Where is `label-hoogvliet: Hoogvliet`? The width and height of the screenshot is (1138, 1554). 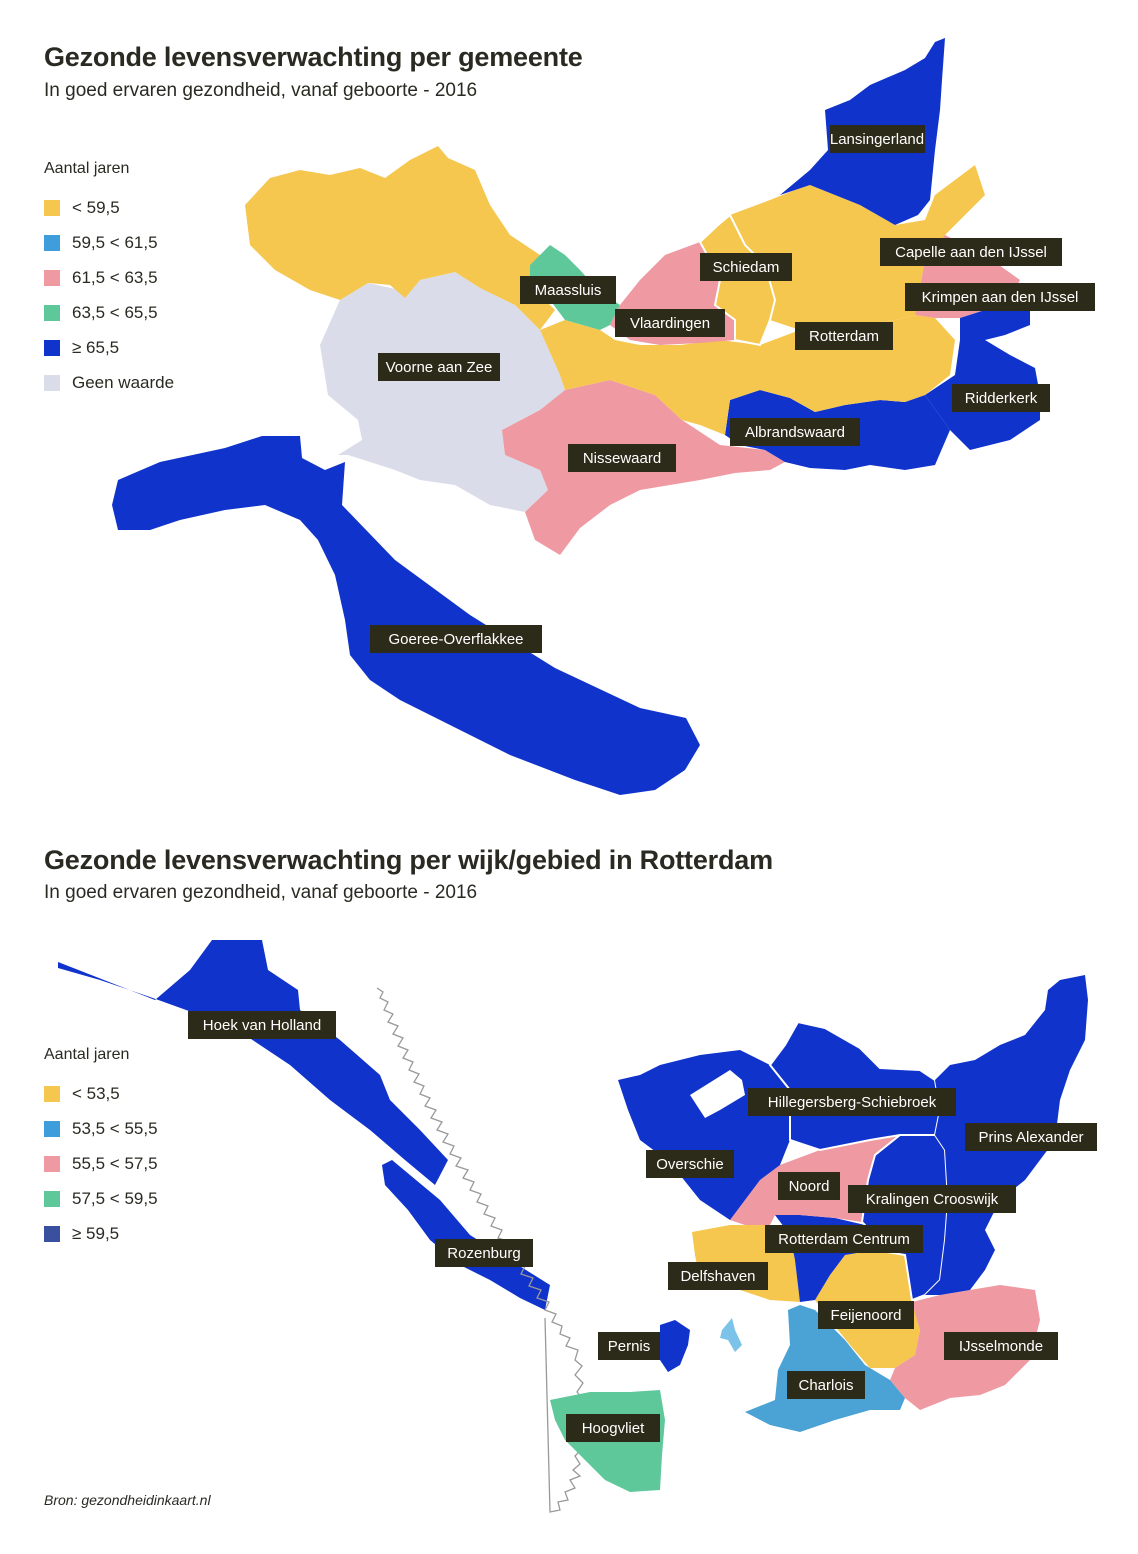
label-hoogvliet: Hoogvliet is located at coordinates (613, 1428).